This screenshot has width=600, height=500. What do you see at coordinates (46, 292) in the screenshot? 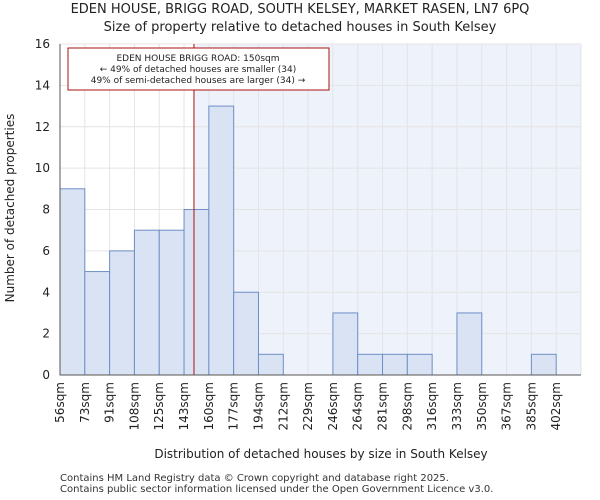
I see `y-tick-4: 4` at bounding box center [46, 292].